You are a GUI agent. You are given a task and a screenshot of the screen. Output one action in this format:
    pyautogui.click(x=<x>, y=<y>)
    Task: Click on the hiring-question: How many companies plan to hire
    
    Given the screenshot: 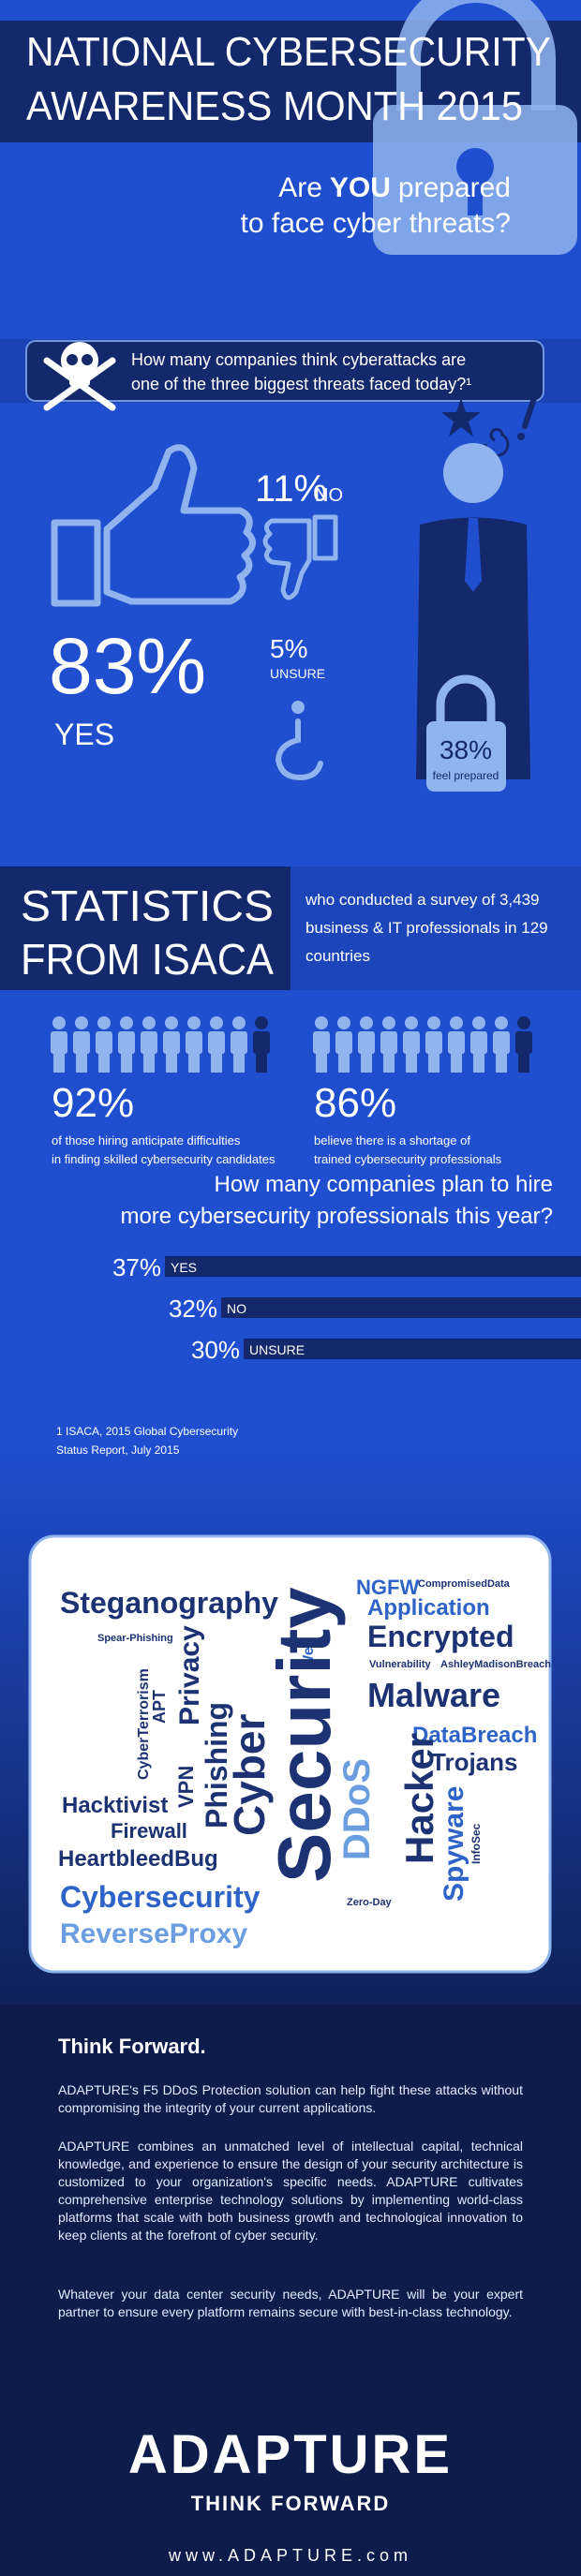 What is the action you would take?
    pyautogui.click(x=383, y=1184)
    